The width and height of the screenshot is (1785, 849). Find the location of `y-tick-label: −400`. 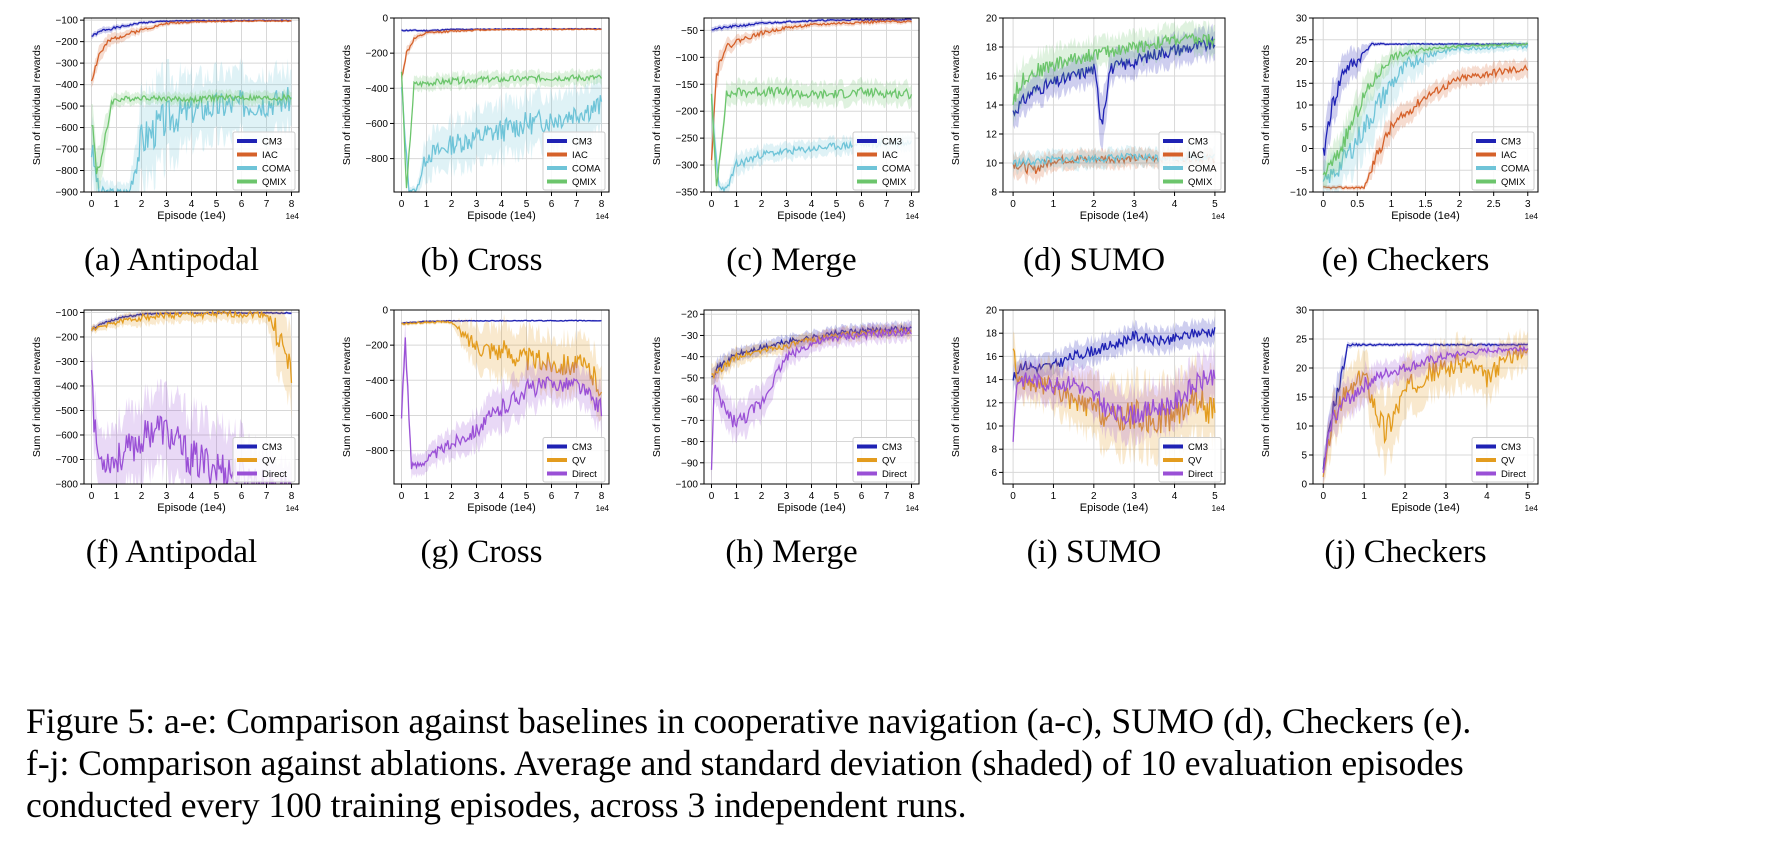

y-tick-label: −400 is located at coordinates (66, 85).